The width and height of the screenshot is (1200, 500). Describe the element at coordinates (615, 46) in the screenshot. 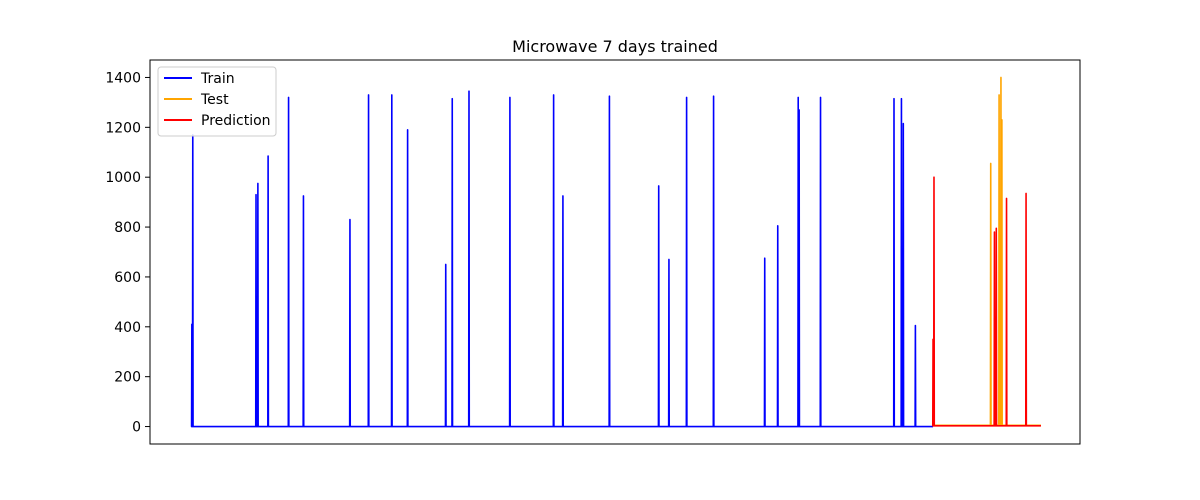

I see `chart-title: Microwave 7 days trained` at that location.